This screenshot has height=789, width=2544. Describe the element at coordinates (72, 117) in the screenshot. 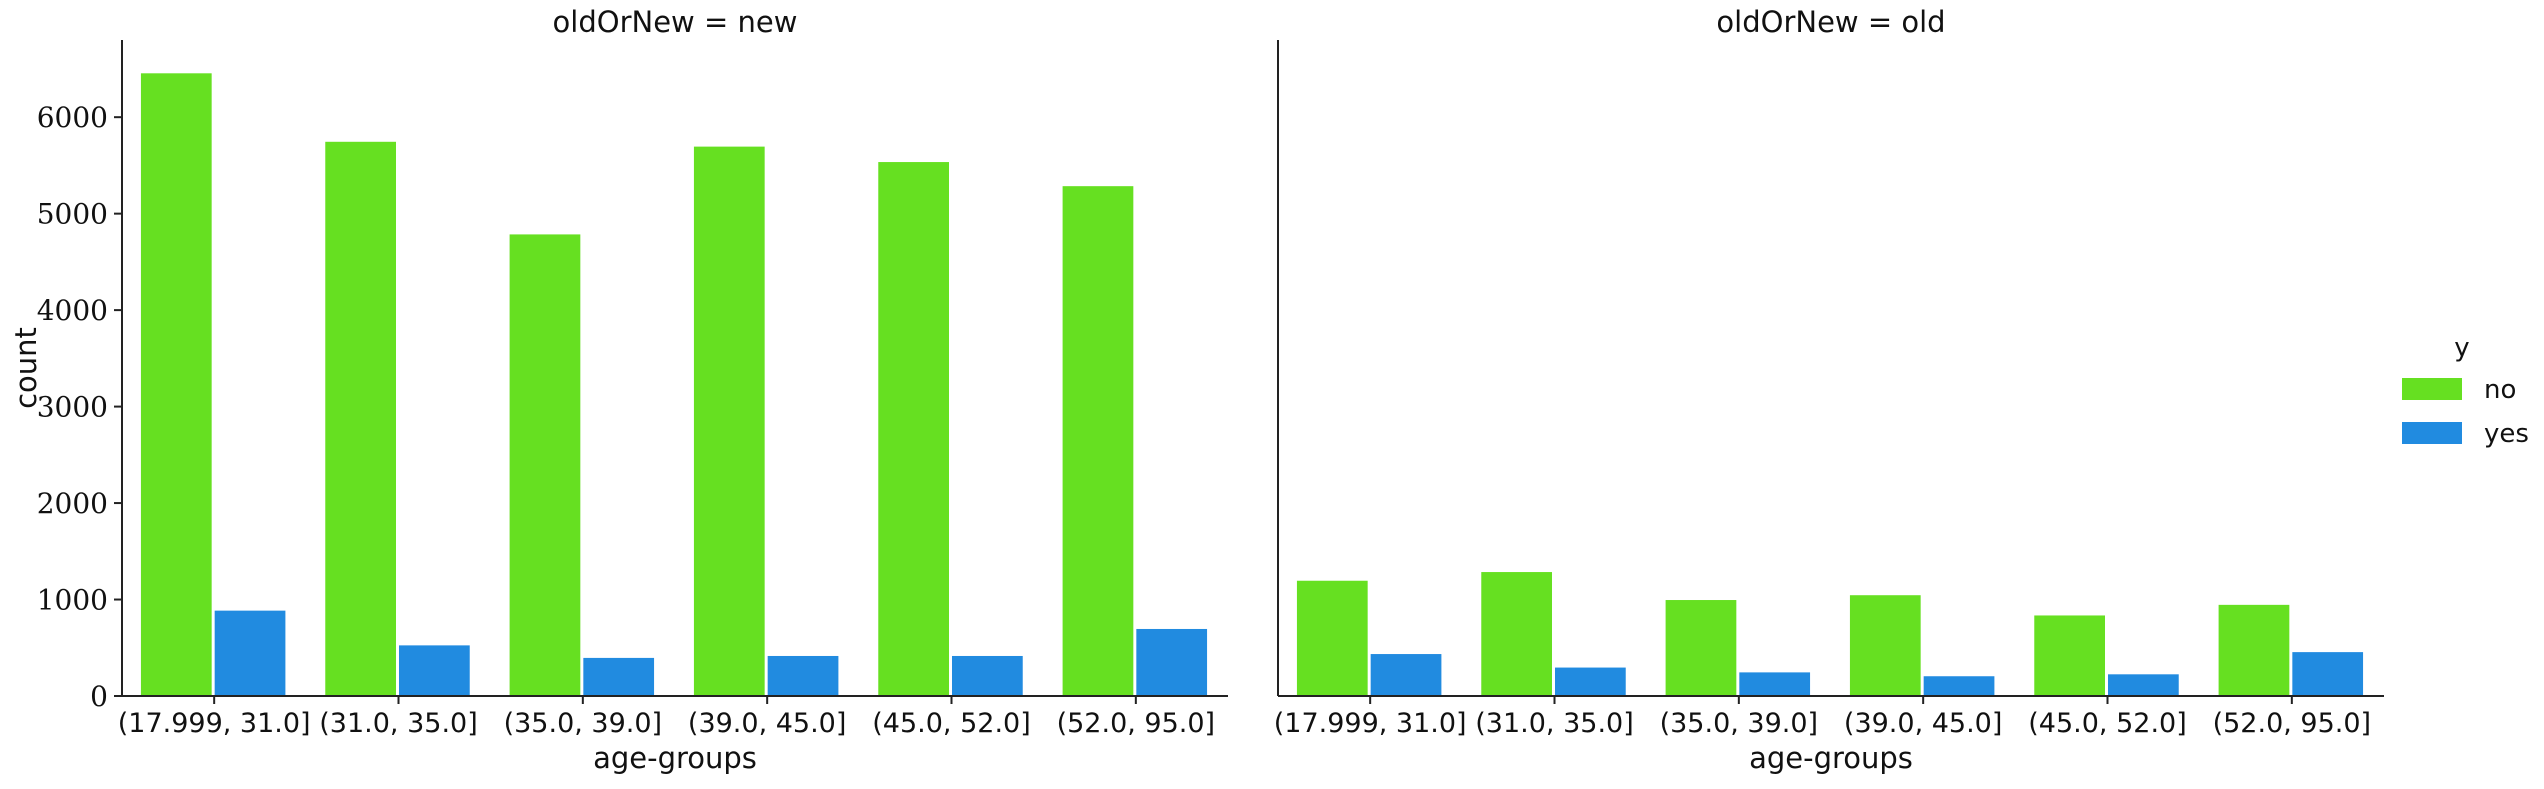

I see `y-tick-label-6: 6000` at that location.